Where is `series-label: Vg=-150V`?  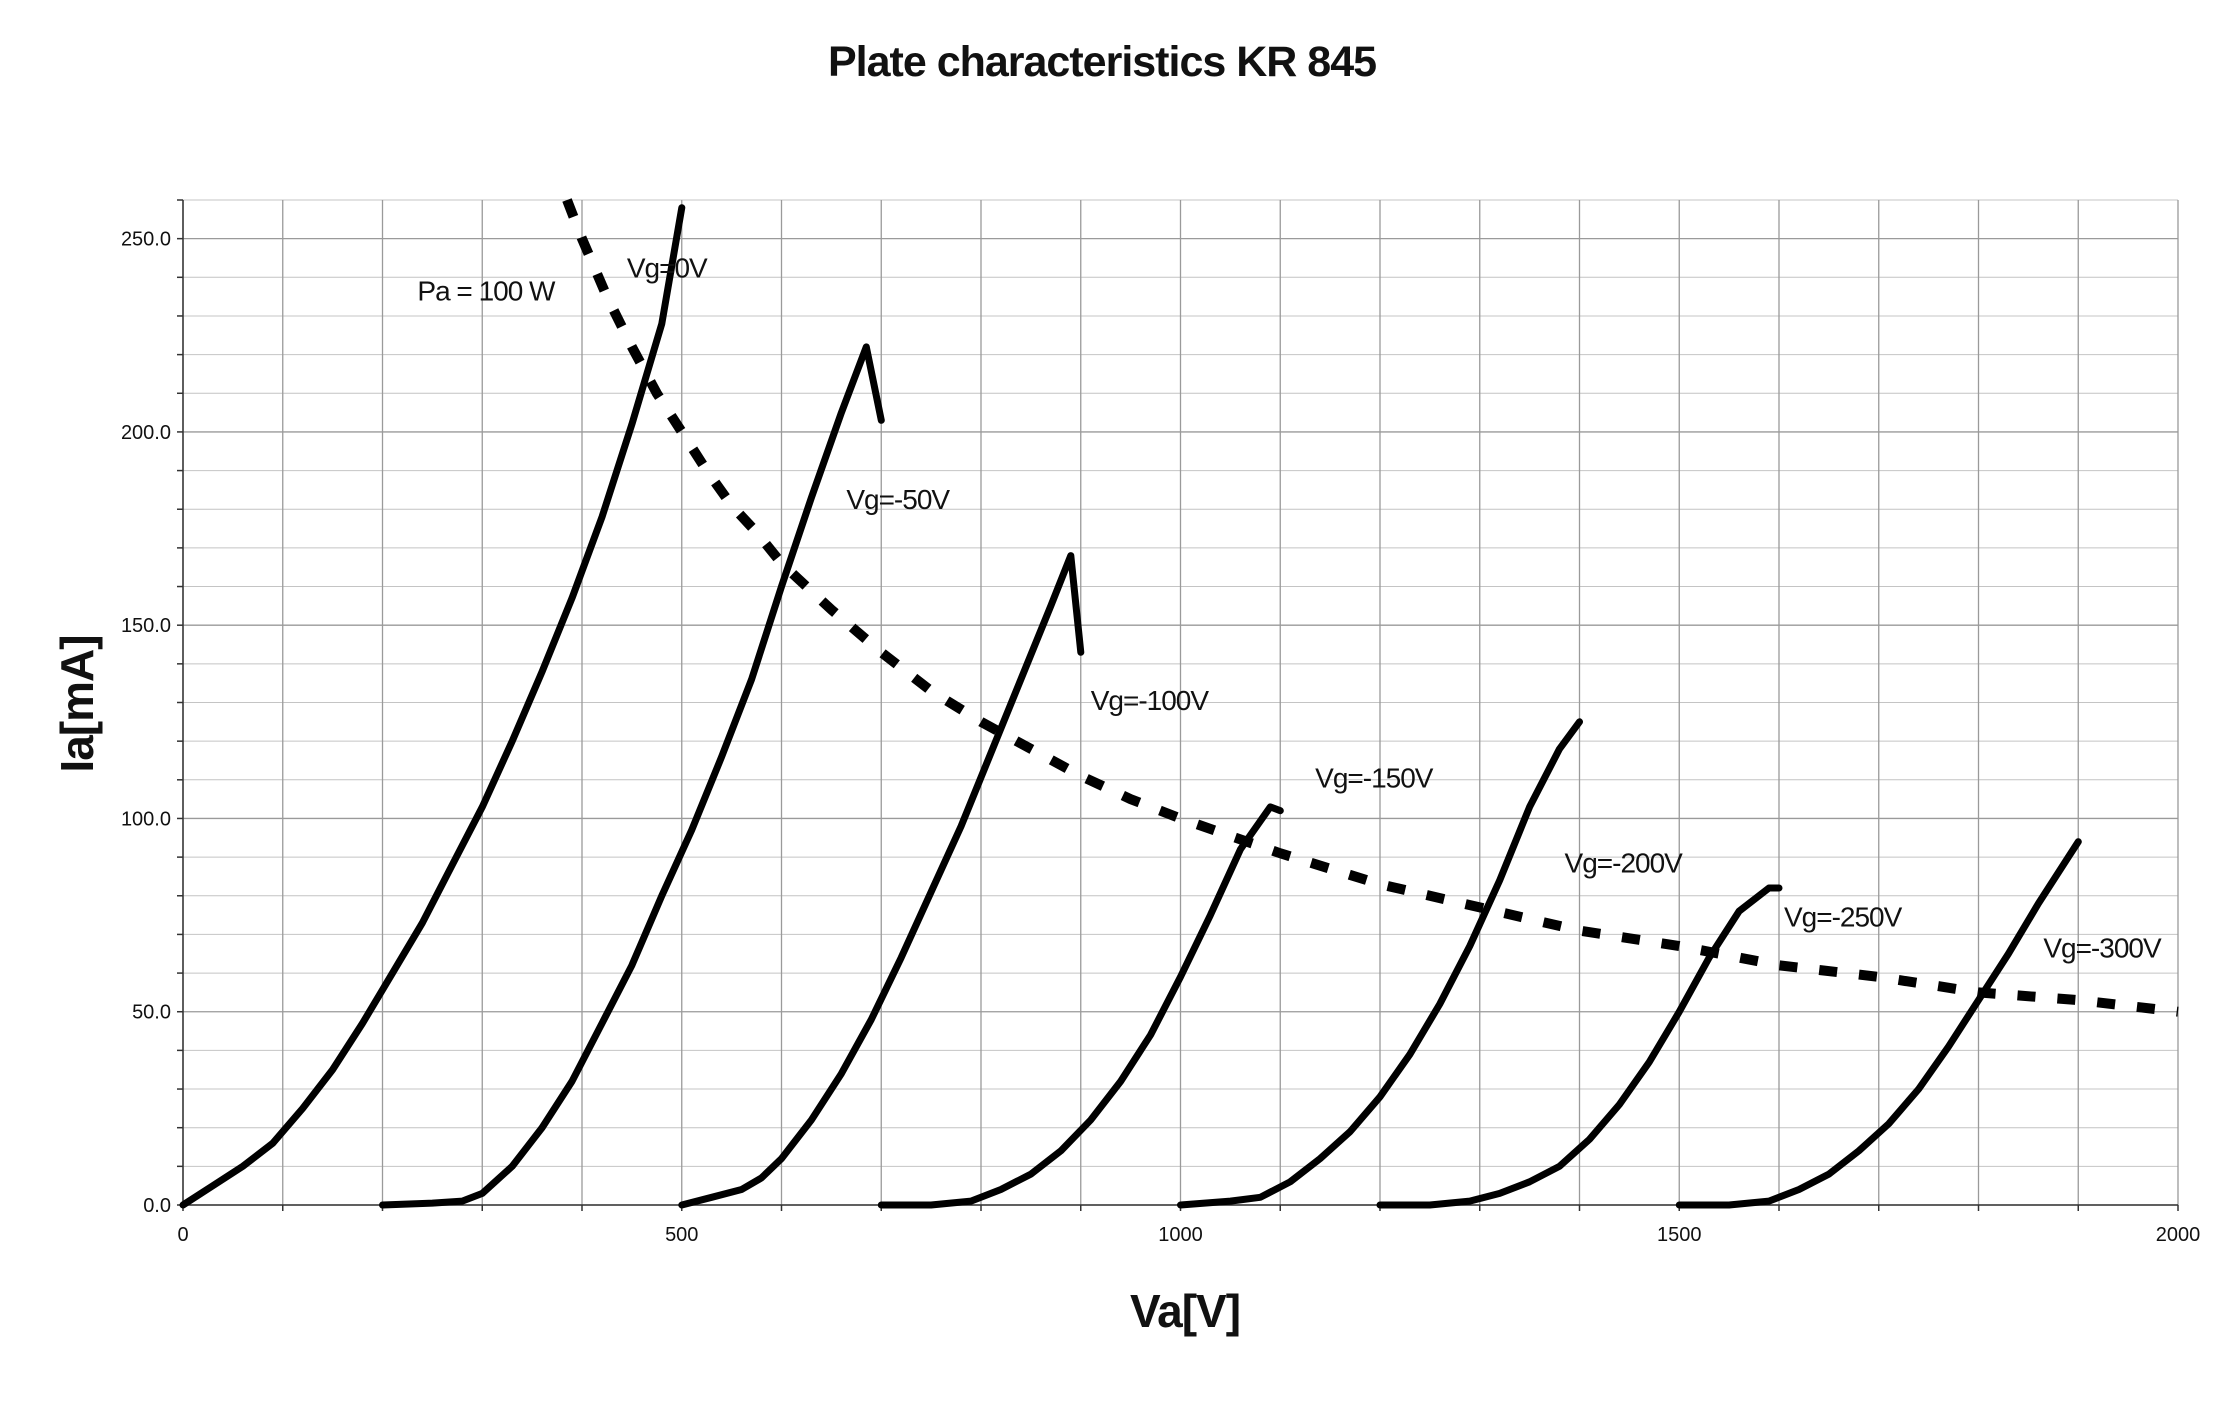
series-label: Vg=-150V is located at coordinates (1374, 778).